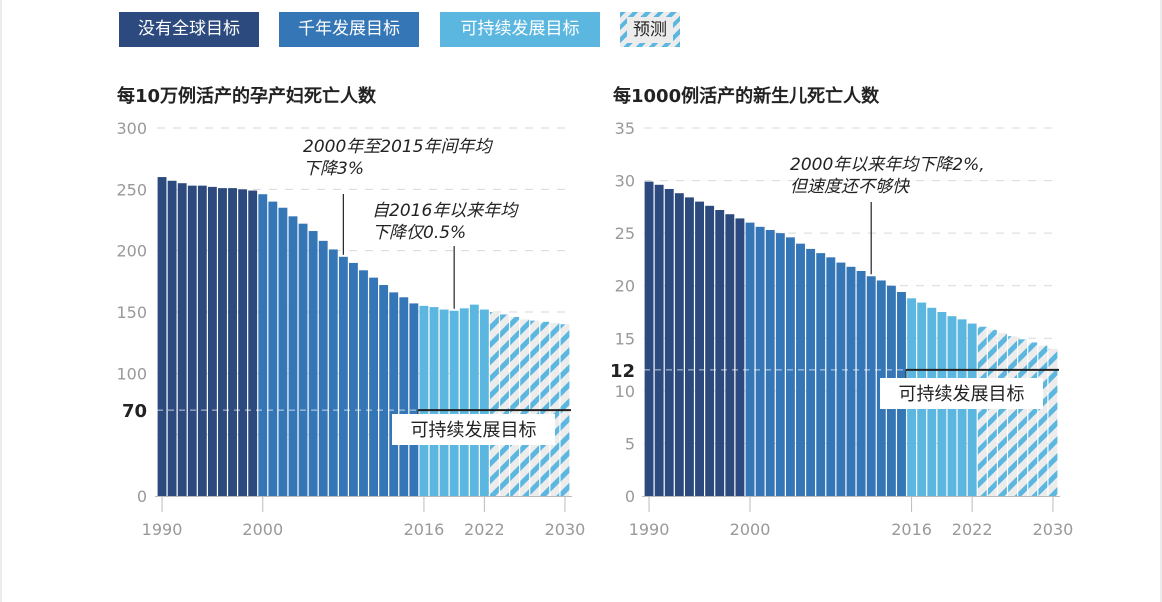 This screenshot has height=602, width=1162. I want to click on bar-2020, so click(464, 402).